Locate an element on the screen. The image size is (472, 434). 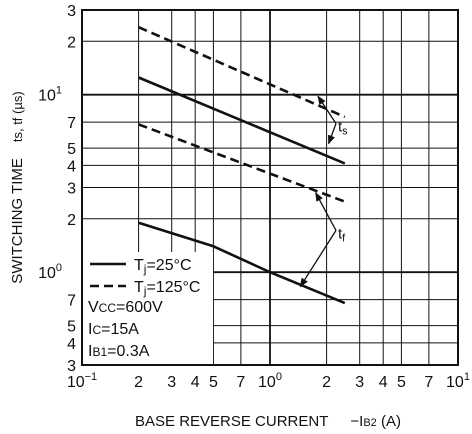
condition-label: VCC=600V is located at coordinates (125, 307).